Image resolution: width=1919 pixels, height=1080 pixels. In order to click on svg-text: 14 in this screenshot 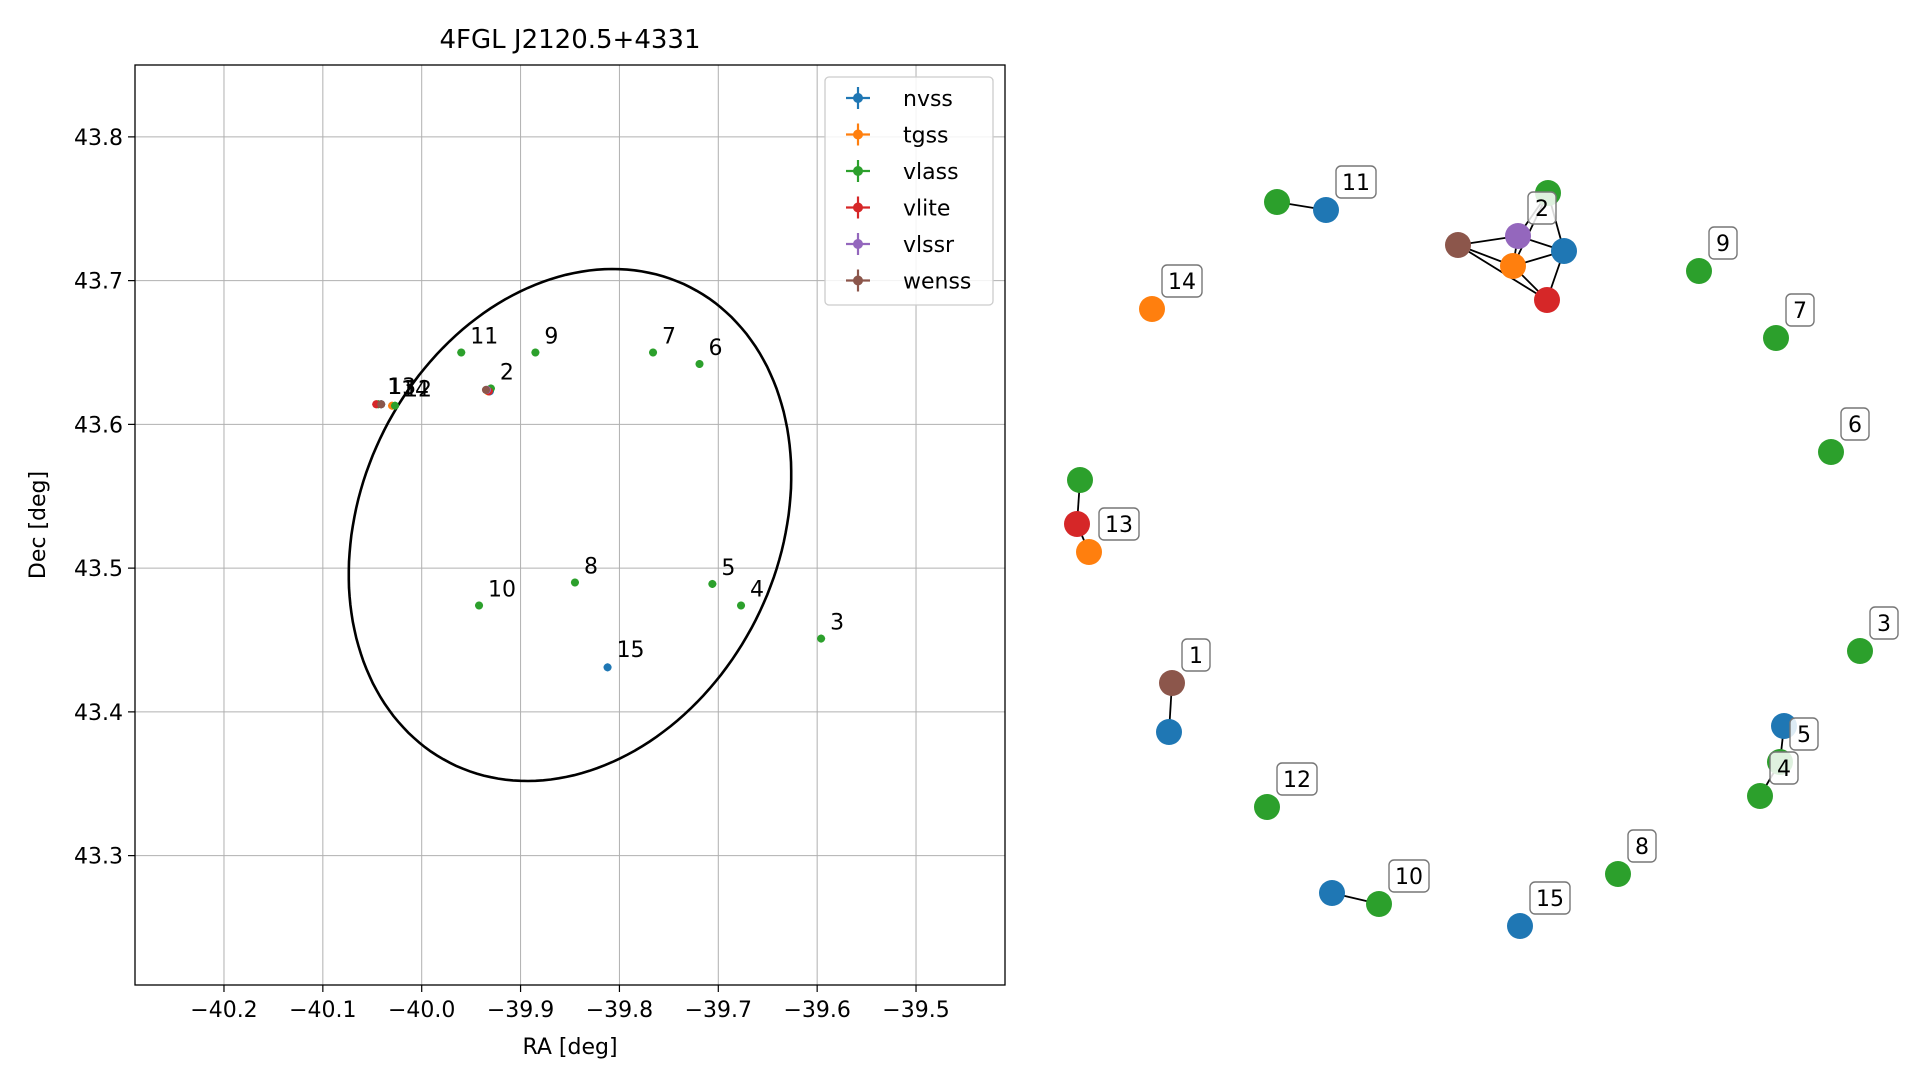, I will do `click(1182, 282)`.